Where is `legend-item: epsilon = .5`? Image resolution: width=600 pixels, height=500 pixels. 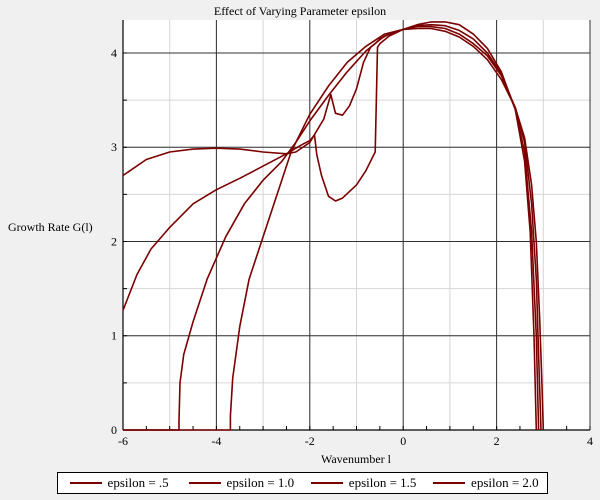
legend-item: epsilon = .5 is located at coordinates (119, 483).